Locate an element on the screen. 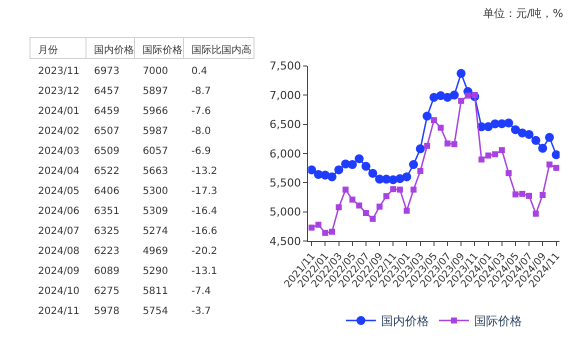 The image size is (573, 347). data-label: -6.9 is located at coordinates (201, 152).